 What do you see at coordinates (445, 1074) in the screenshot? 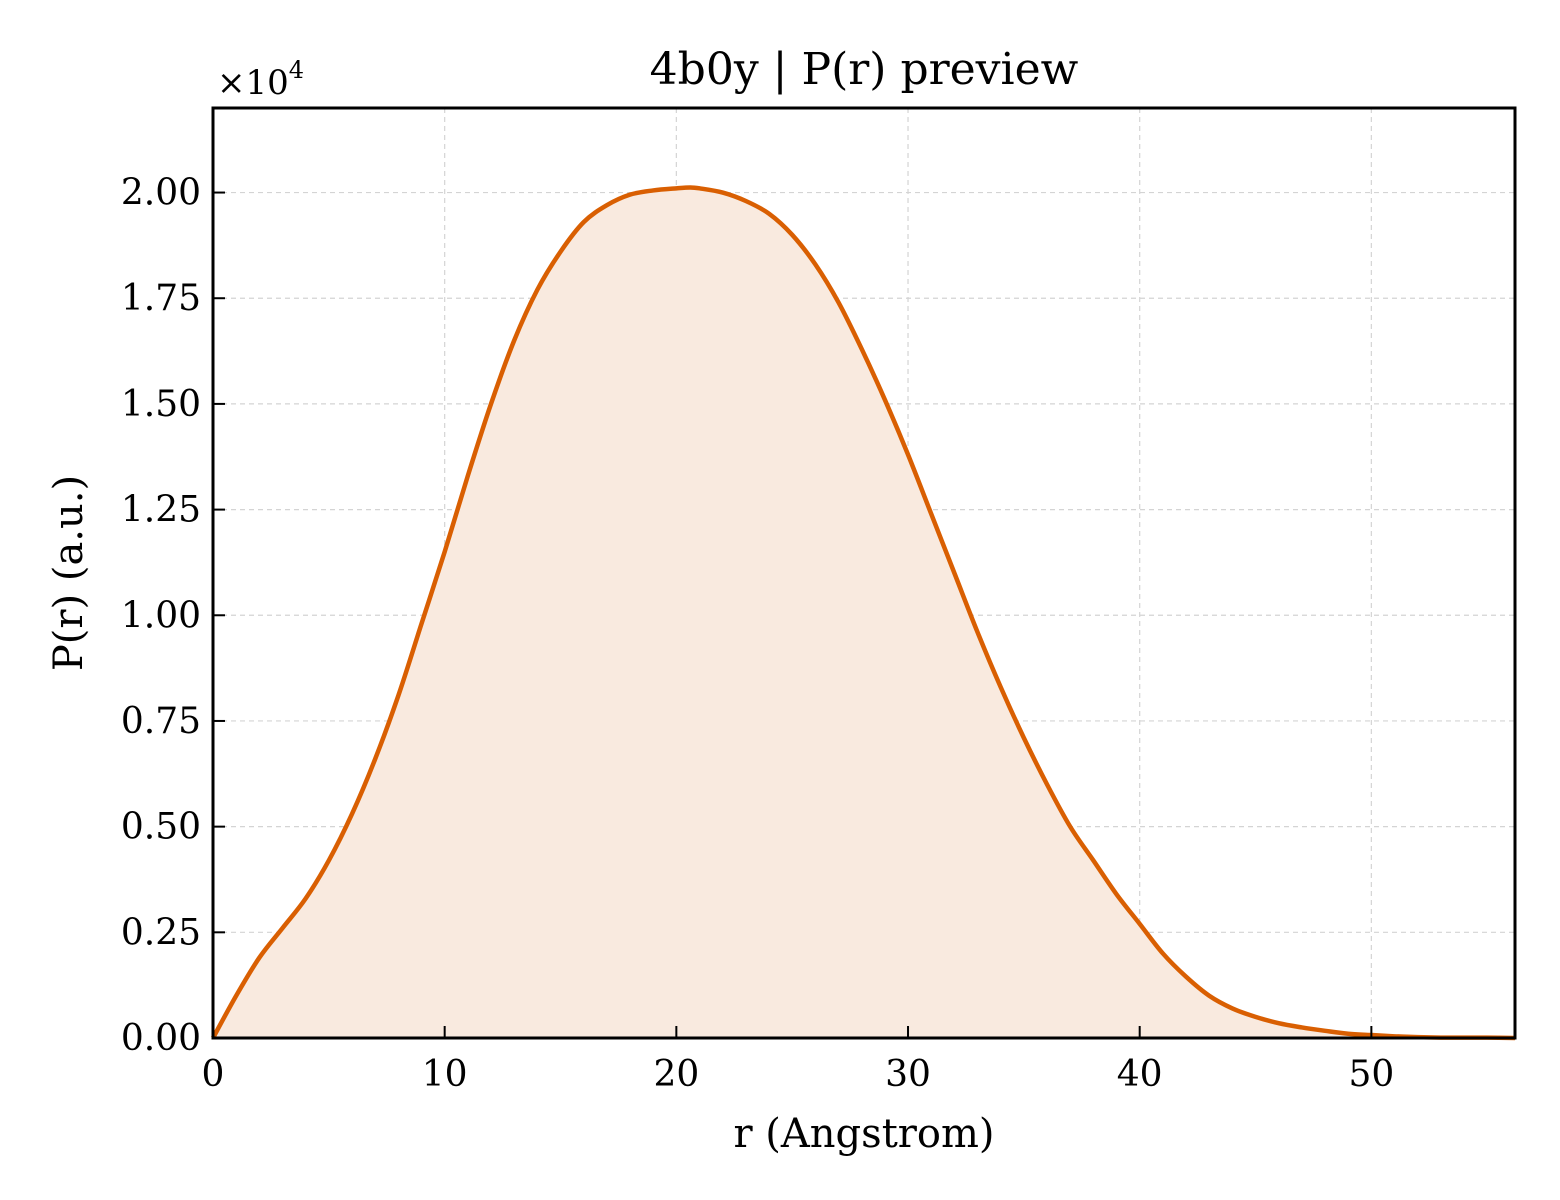
I see `x-tick-label: 10` at bounding box center [445, 1074].